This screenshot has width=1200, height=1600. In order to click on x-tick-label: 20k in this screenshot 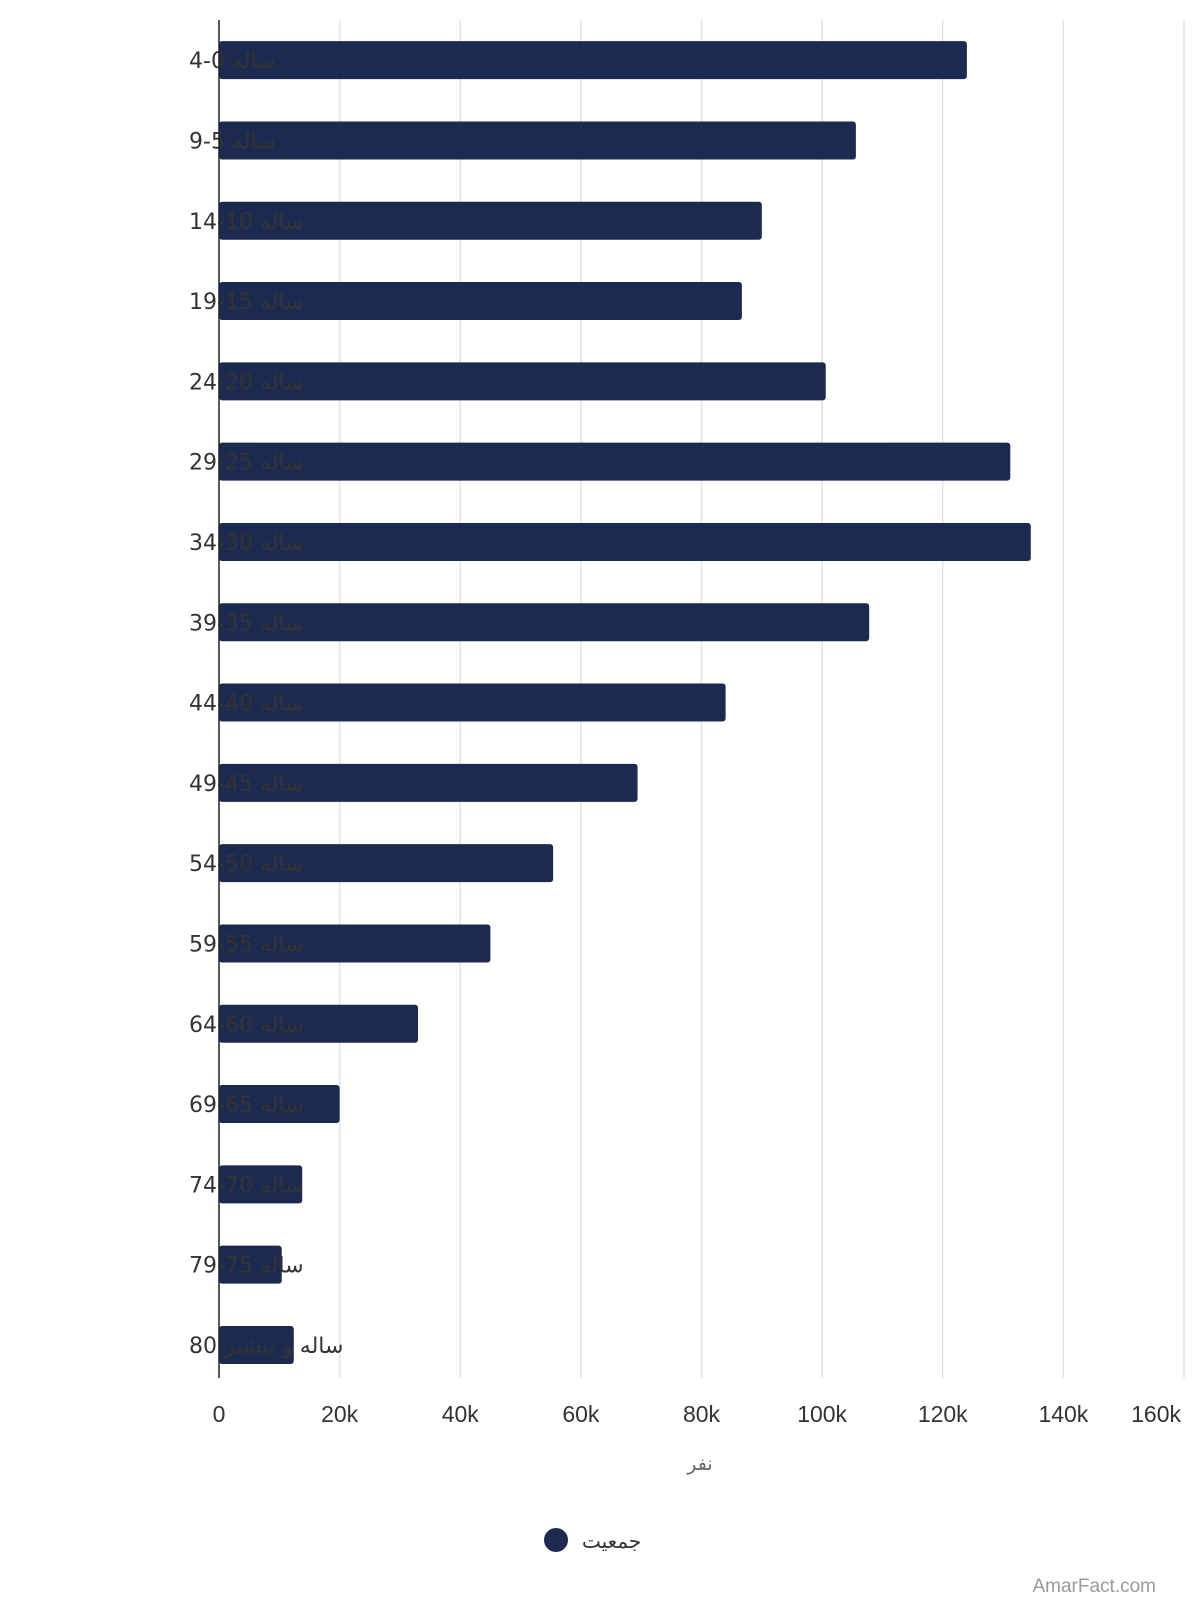, I will do `click(340, 1414)`.